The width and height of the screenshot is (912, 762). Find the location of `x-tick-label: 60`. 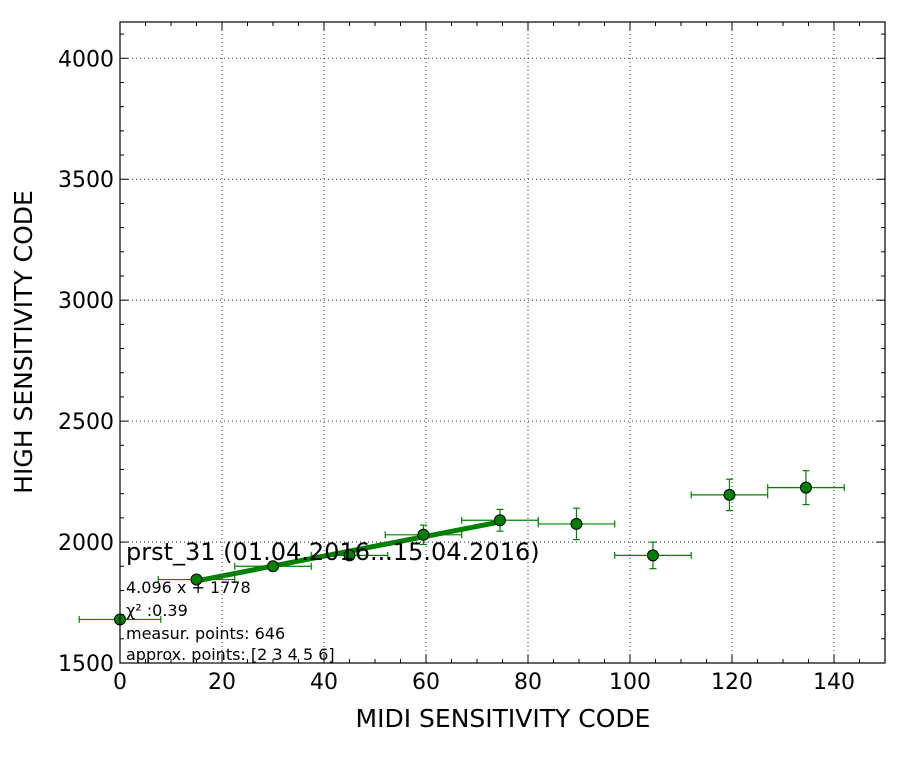

x-tick-label: 60 is located at coordinates (426, 682).